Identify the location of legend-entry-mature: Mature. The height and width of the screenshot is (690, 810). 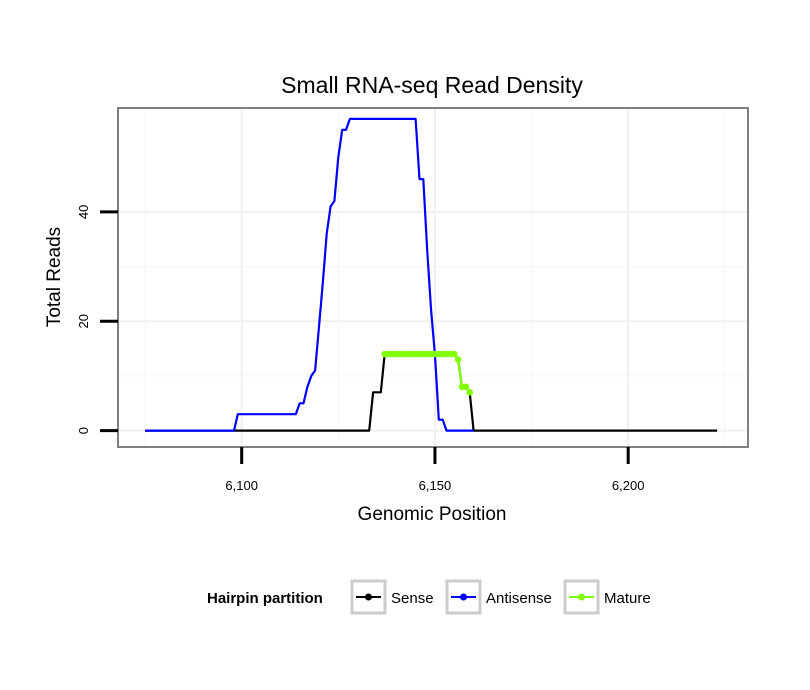
(607, 597).